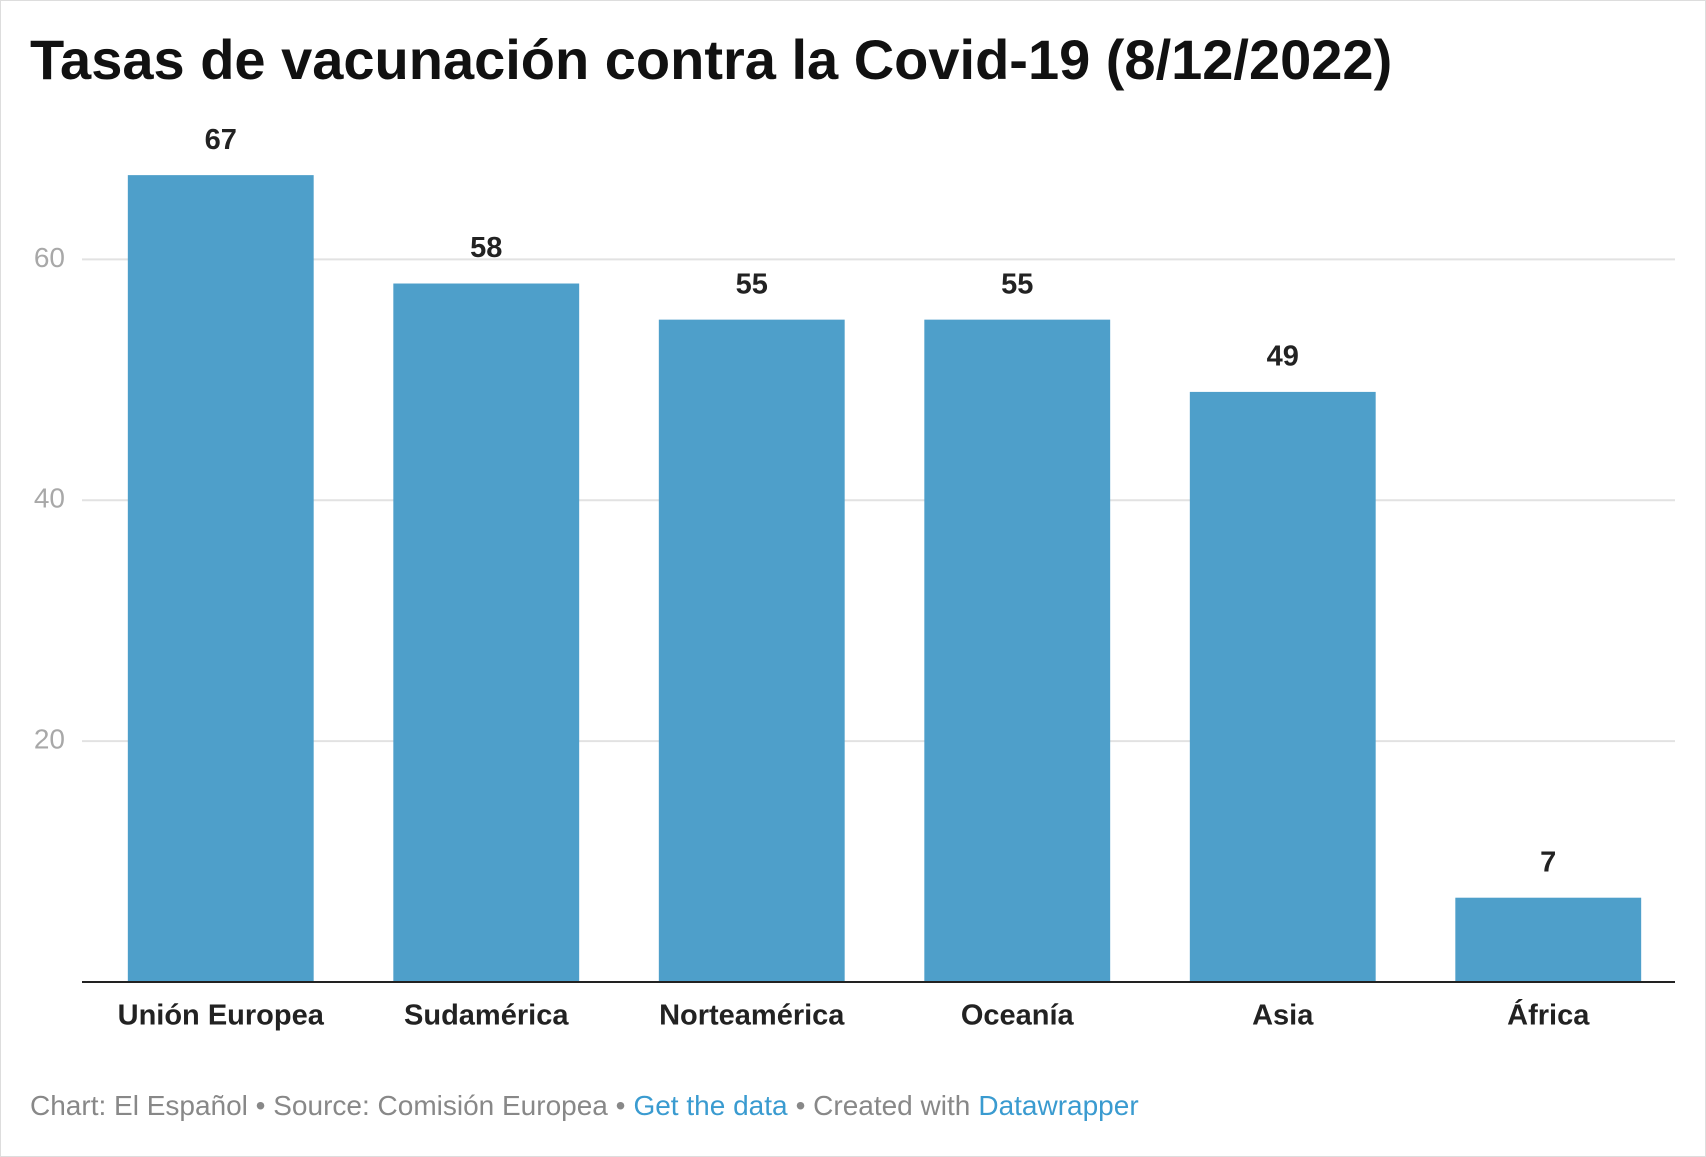 The image size is (1706, 1157). What do you see at coordinates (1548, 1015) in the screenshot?
I see `x-tick-label: África` at bounding box center [1548, 1015].